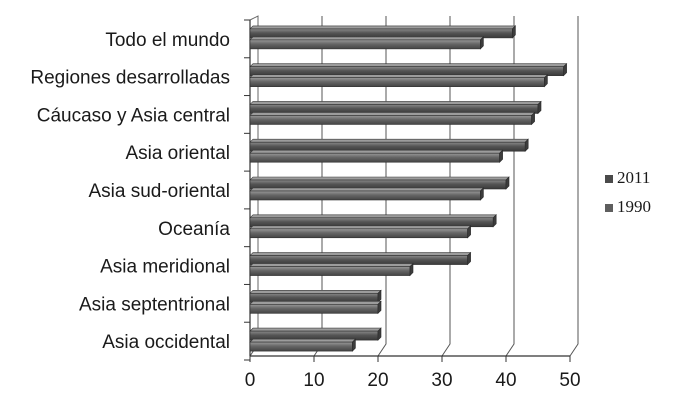  I want to click on x-tick-label-30: 30, so click(441, 380).